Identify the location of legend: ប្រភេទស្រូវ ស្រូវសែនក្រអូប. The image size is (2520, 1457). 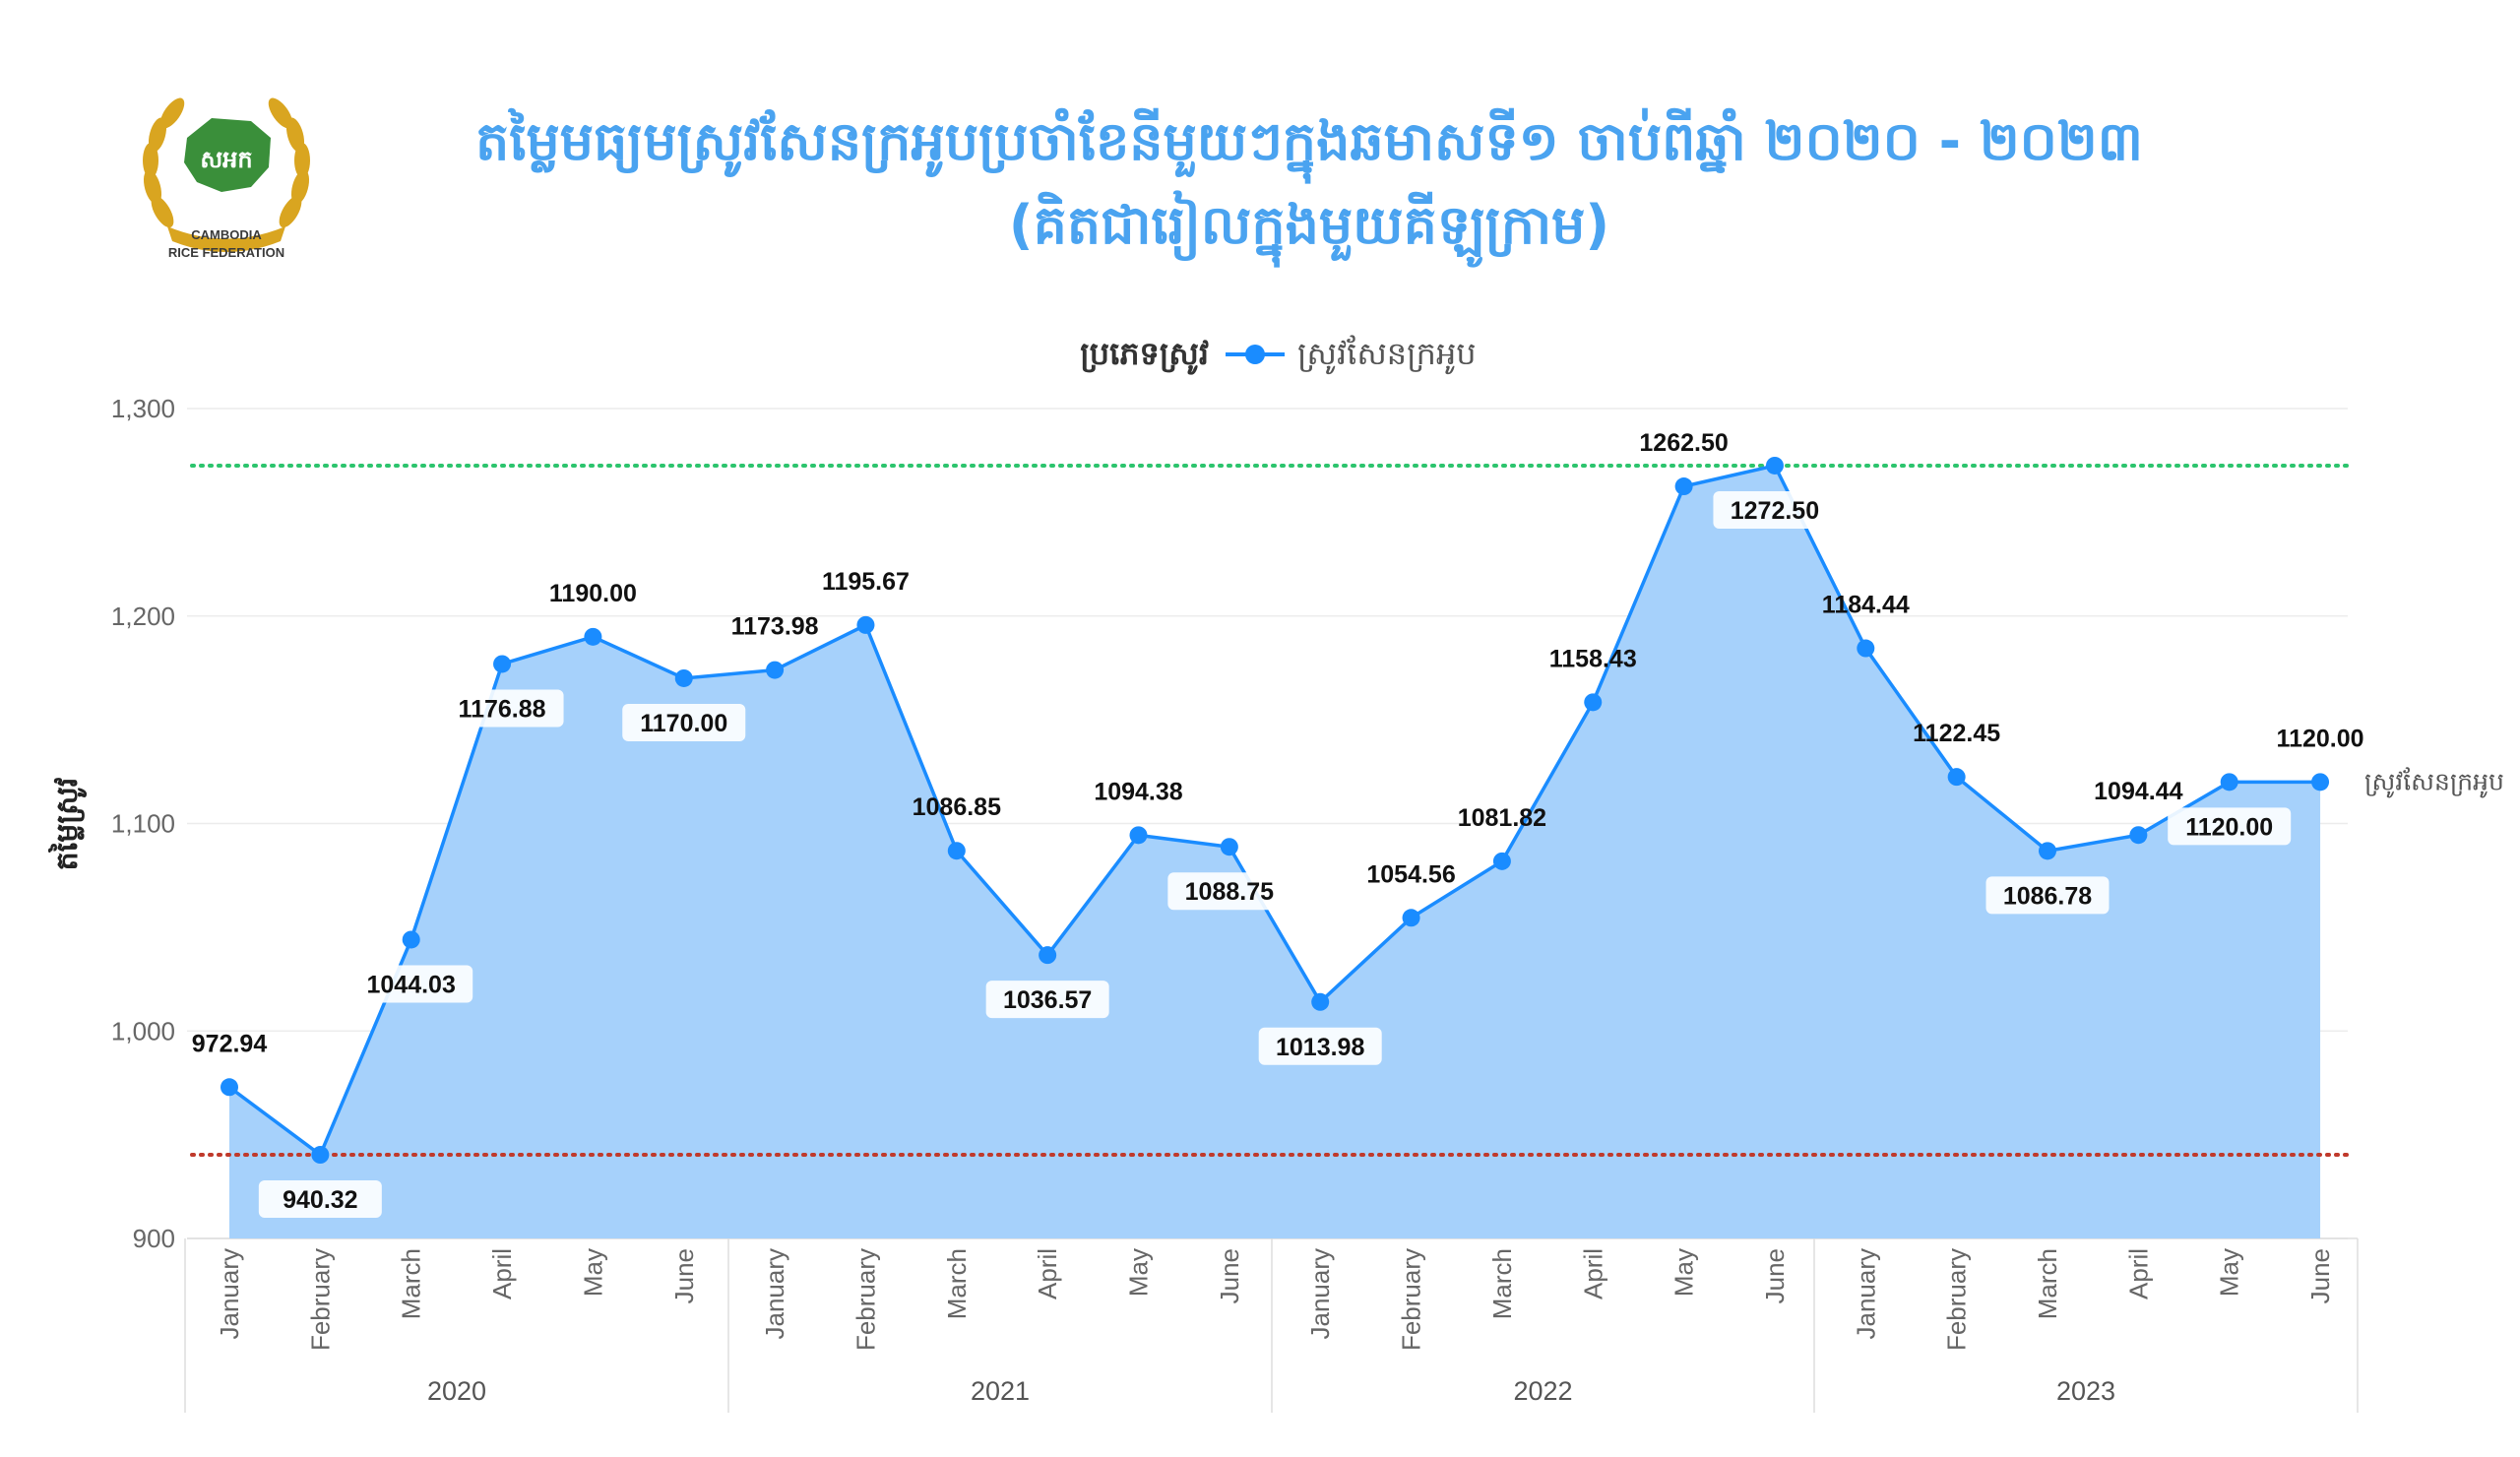
(1278, 355).